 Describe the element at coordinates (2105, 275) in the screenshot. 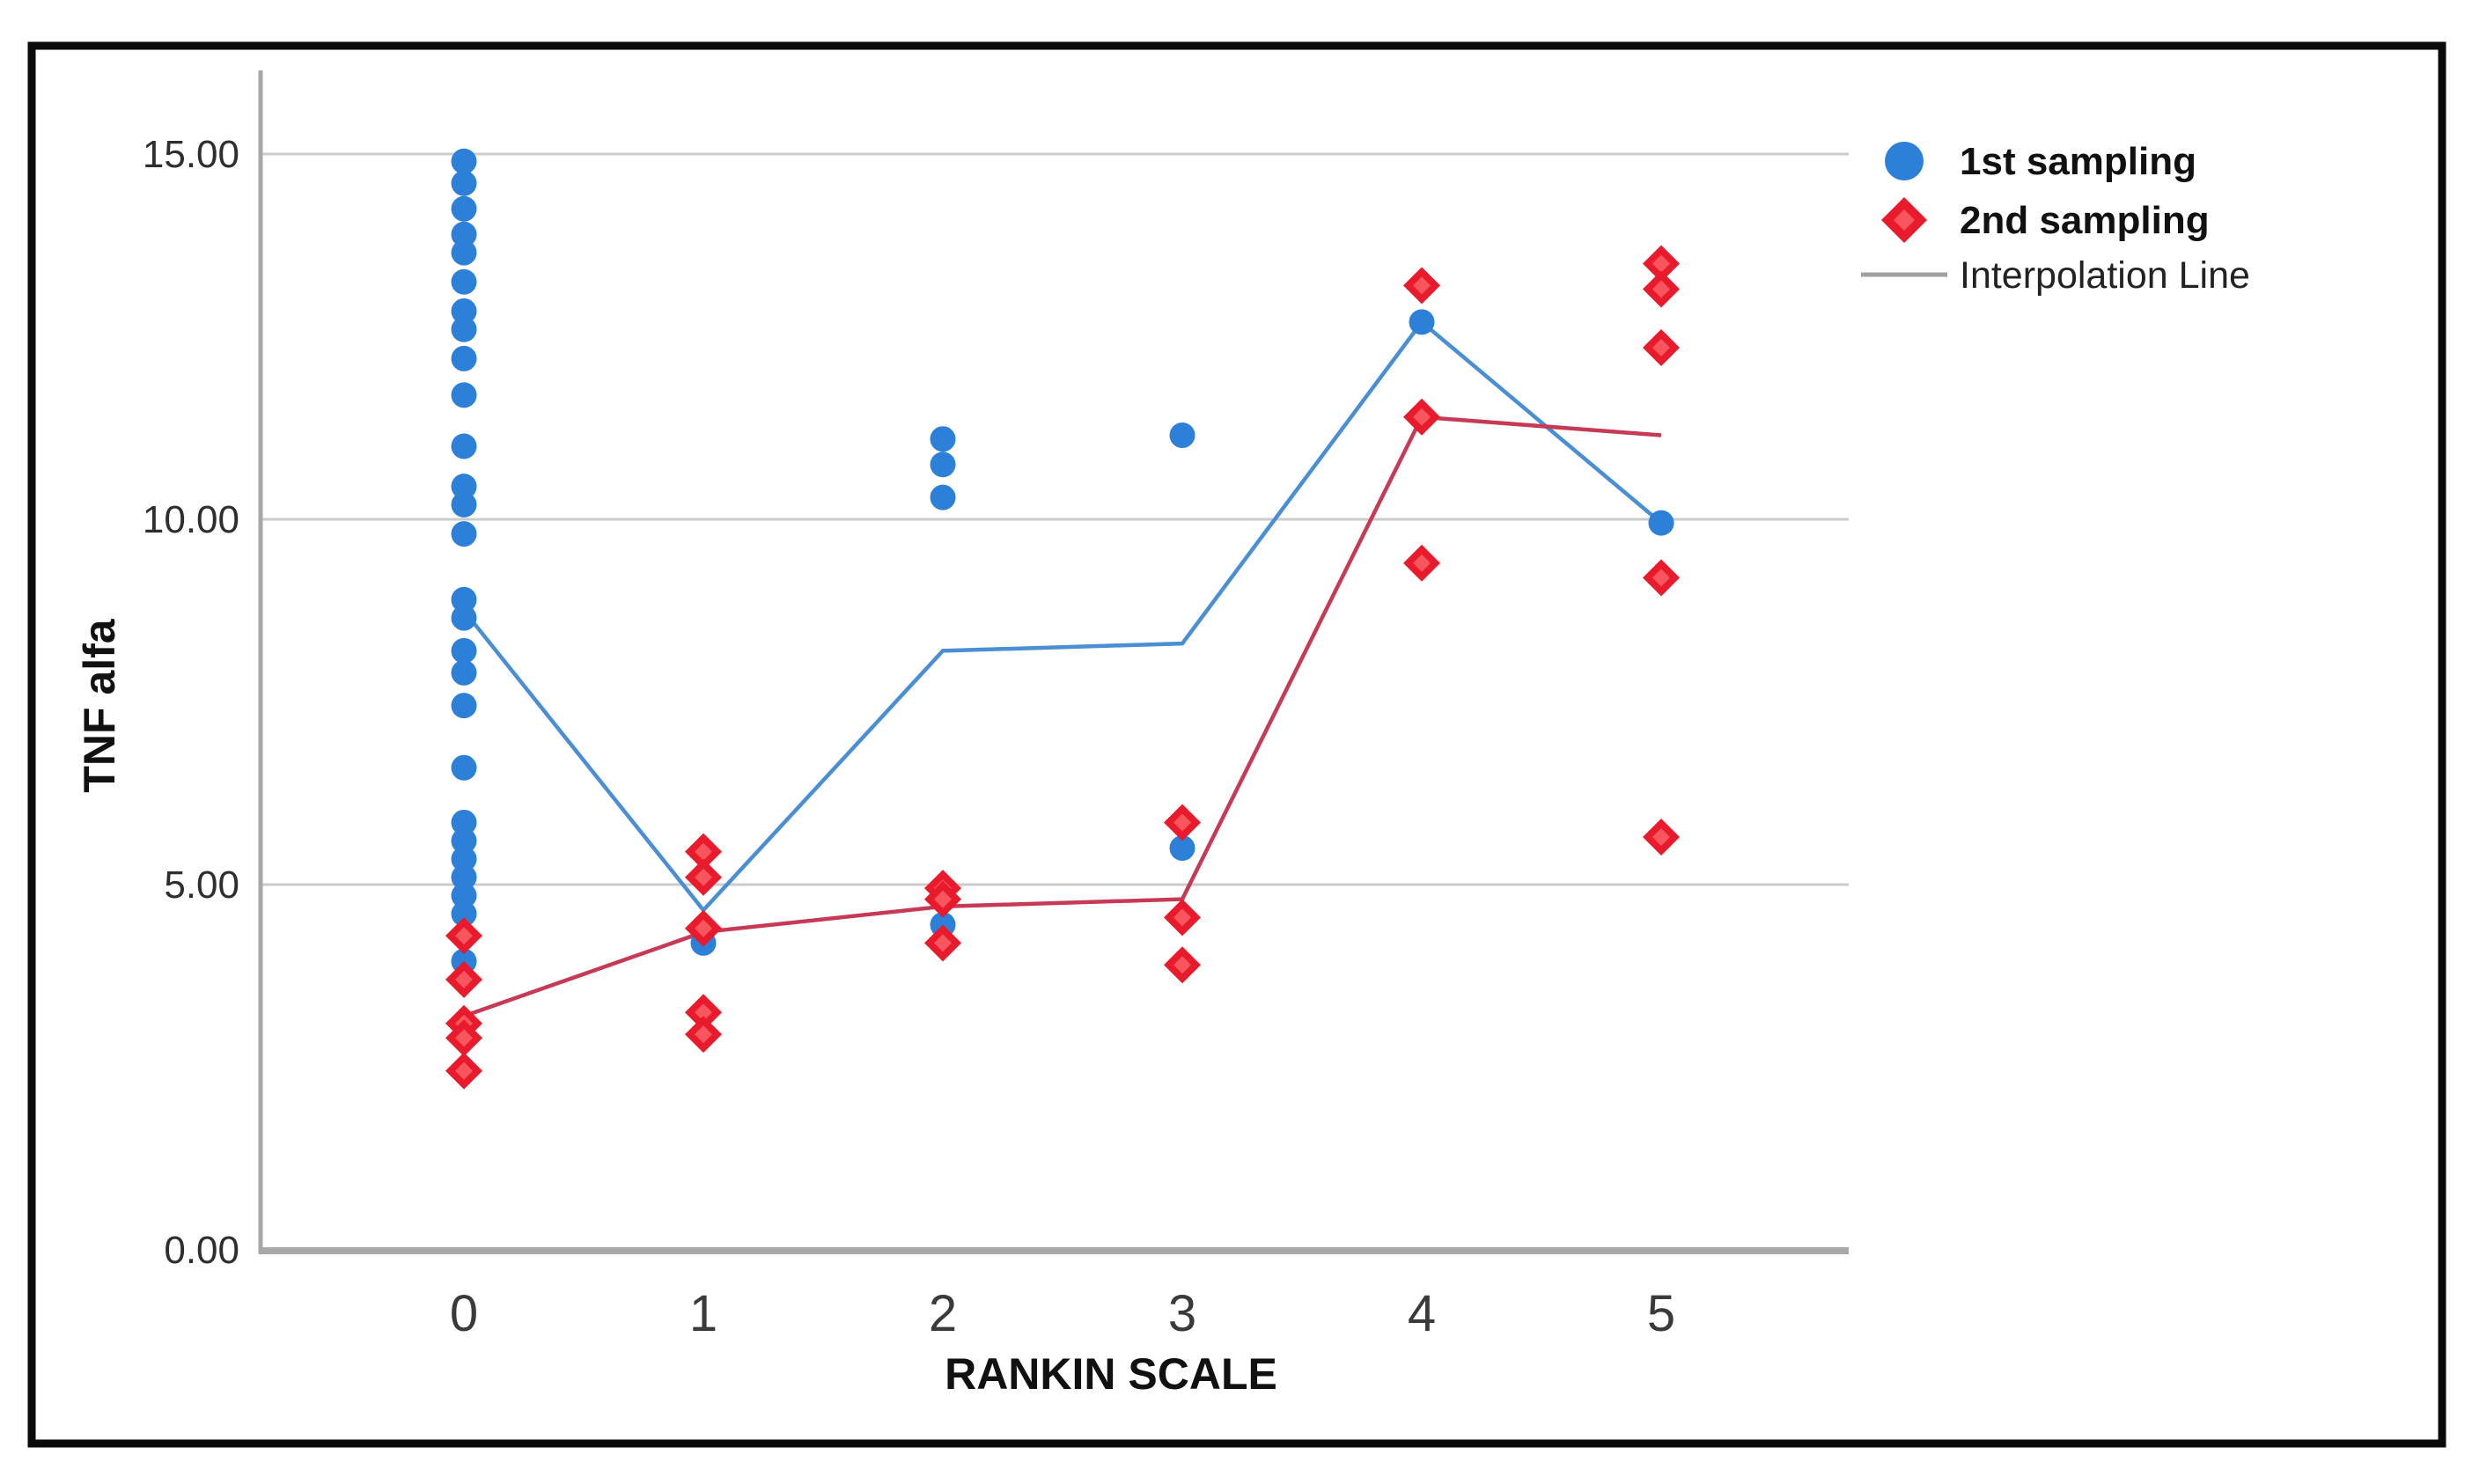

I see `legend-label-interpolation-line: Interpolation Line` at that location.